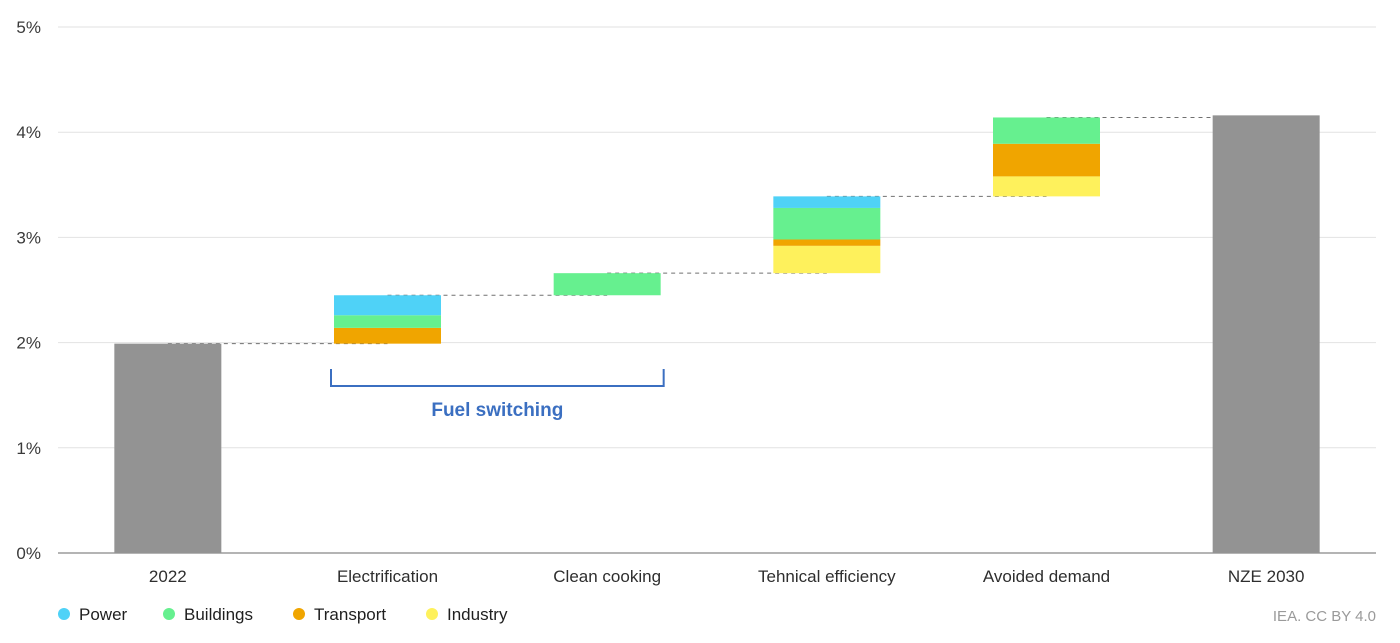  Describe the element at coordinates (283, 614) in the screenshot. I see `legend: Power Buildings Transport Industry` at that location.